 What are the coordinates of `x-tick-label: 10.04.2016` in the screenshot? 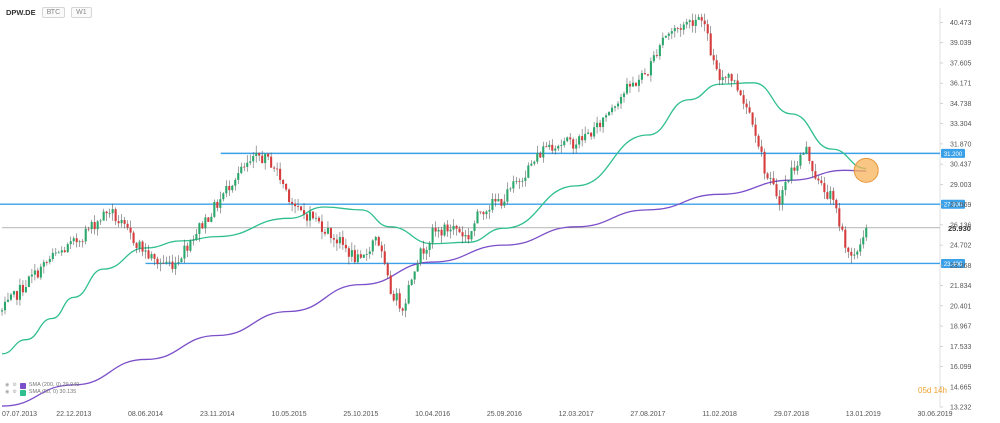 It's located at (432, 414).